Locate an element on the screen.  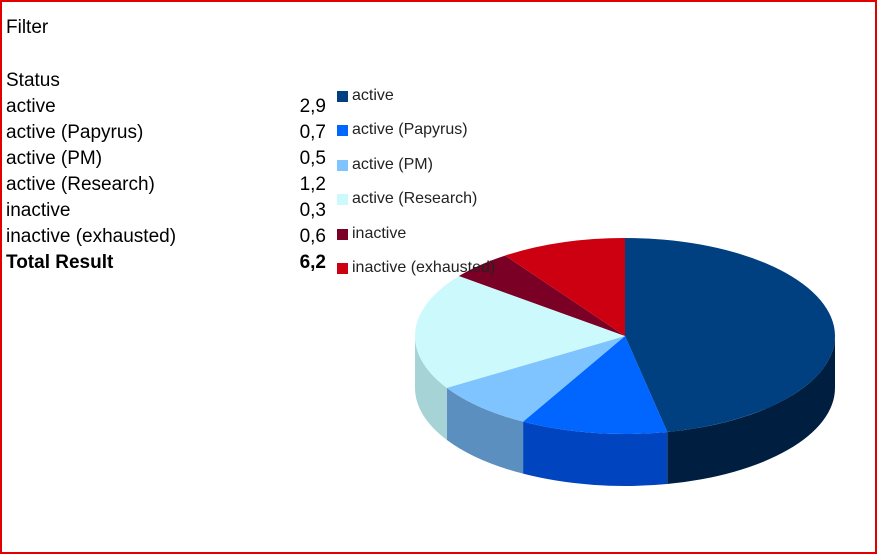
filter-label: Filter is located at coordinates (27, 27).